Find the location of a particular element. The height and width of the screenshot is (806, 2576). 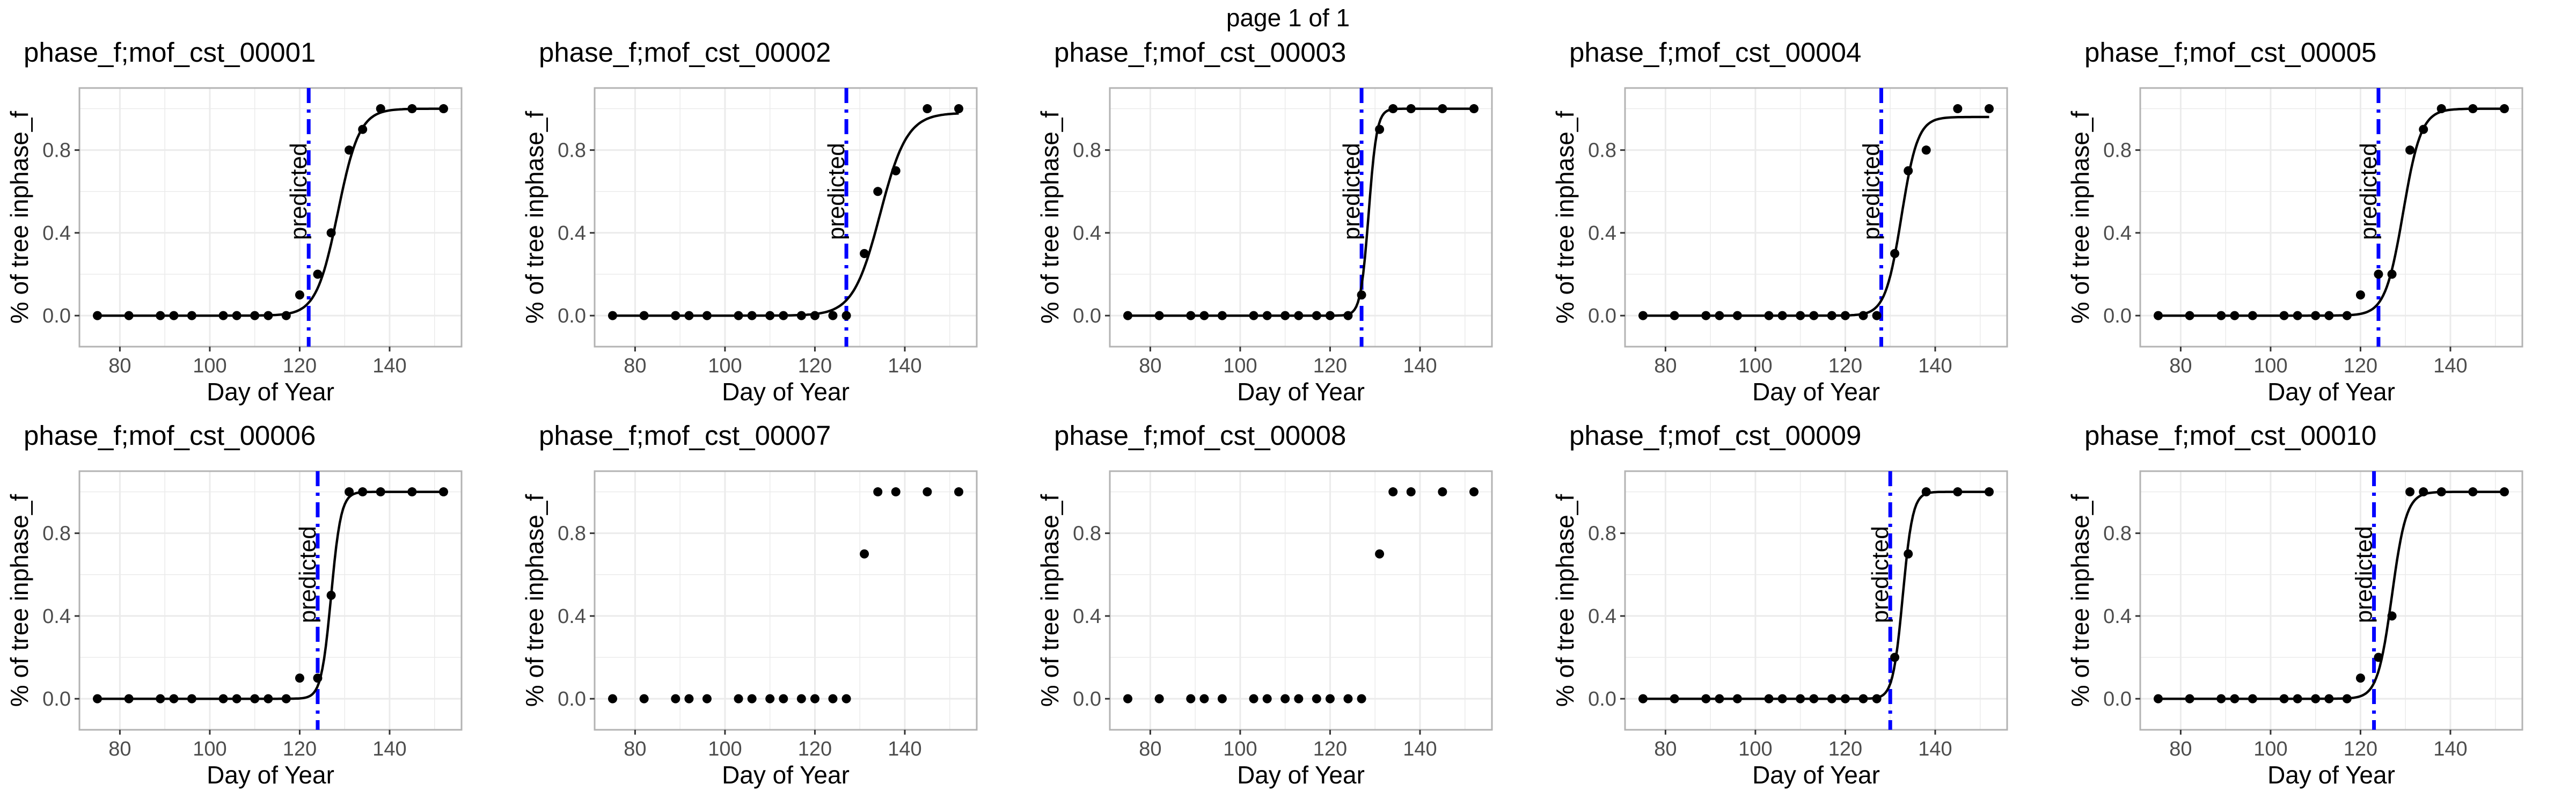

chart-title: phase_f;mof_cst_00007 is located at coordinates (685, 435).